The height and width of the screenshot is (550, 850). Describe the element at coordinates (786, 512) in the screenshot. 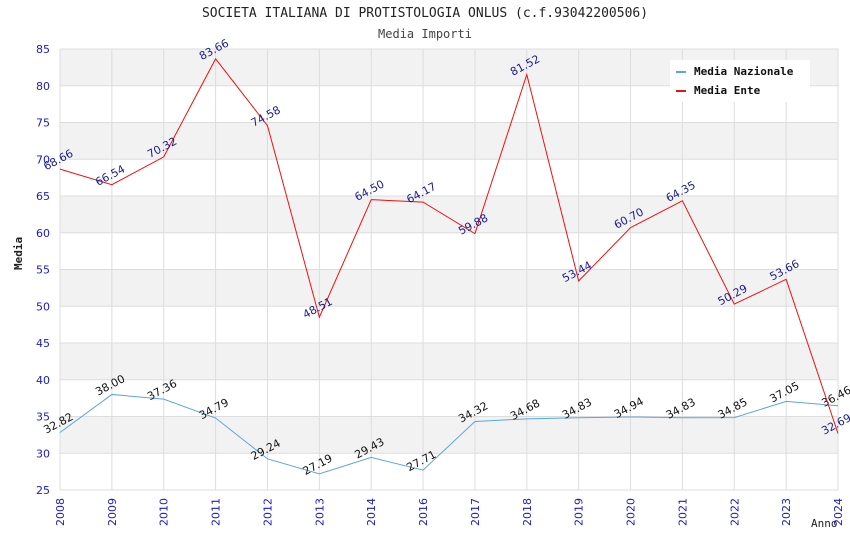

I see `x-tick-label: 2023` at that location.